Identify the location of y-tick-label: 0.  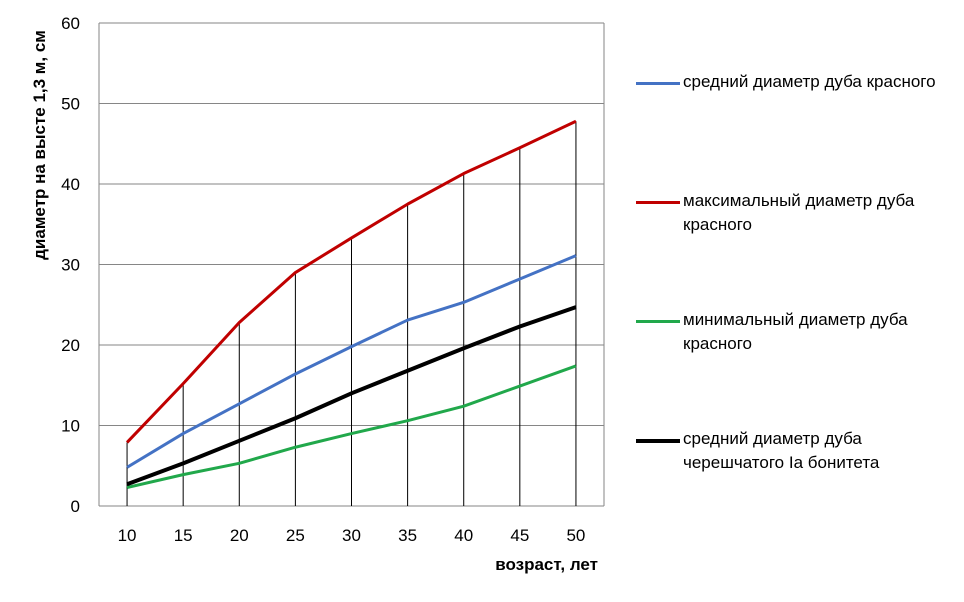
(75, 506).